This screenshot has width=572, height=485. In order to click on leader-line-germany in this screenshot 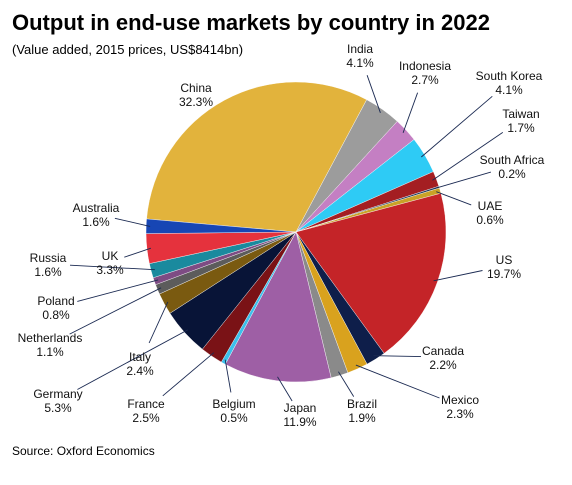, I will do `click(132, 359)`.